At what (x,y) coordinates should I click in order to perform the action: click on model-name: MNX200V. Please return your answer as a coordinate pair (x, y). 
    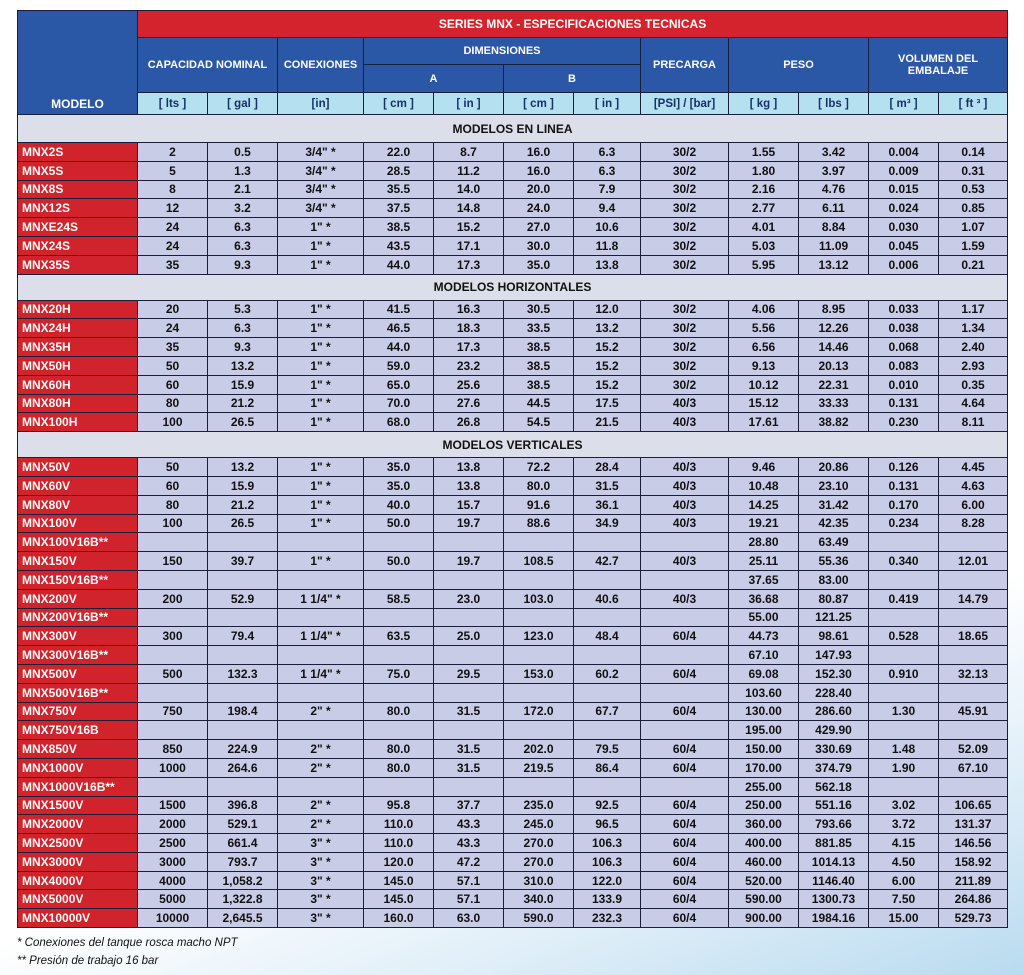
    Looking at the image, I should click on (77, 598).